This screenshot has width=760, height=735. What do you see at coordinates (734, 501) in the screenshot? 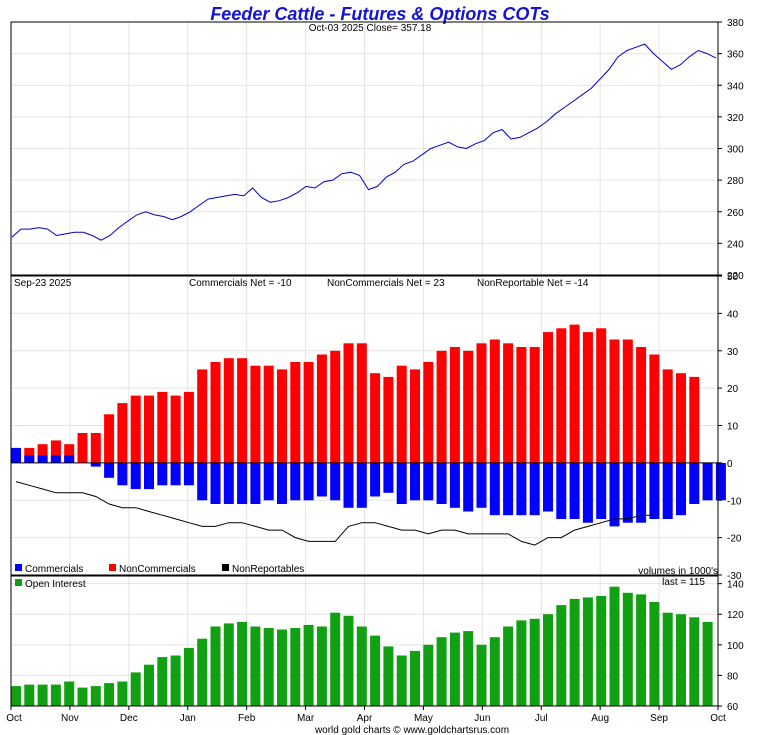
I see `cot-ytick-label: -10` at bounding box center [734, 501].